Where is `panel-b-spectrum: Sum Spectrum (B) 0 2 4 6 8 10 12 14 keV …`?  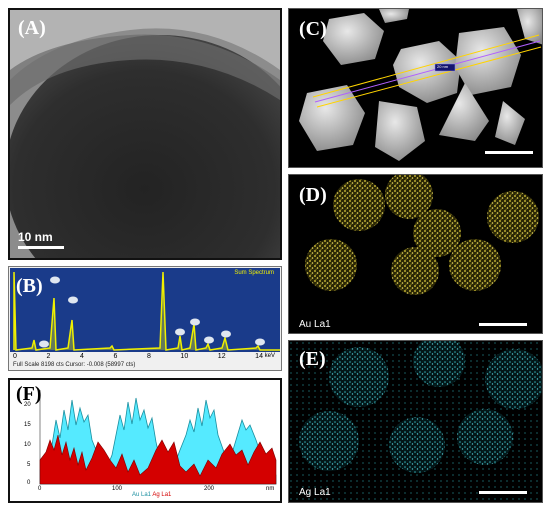
panel-b-spectrum: Sum Spectrum (B) 0 2 4 6 8 10 12 14 keV … is located at coordinates (145, 318).